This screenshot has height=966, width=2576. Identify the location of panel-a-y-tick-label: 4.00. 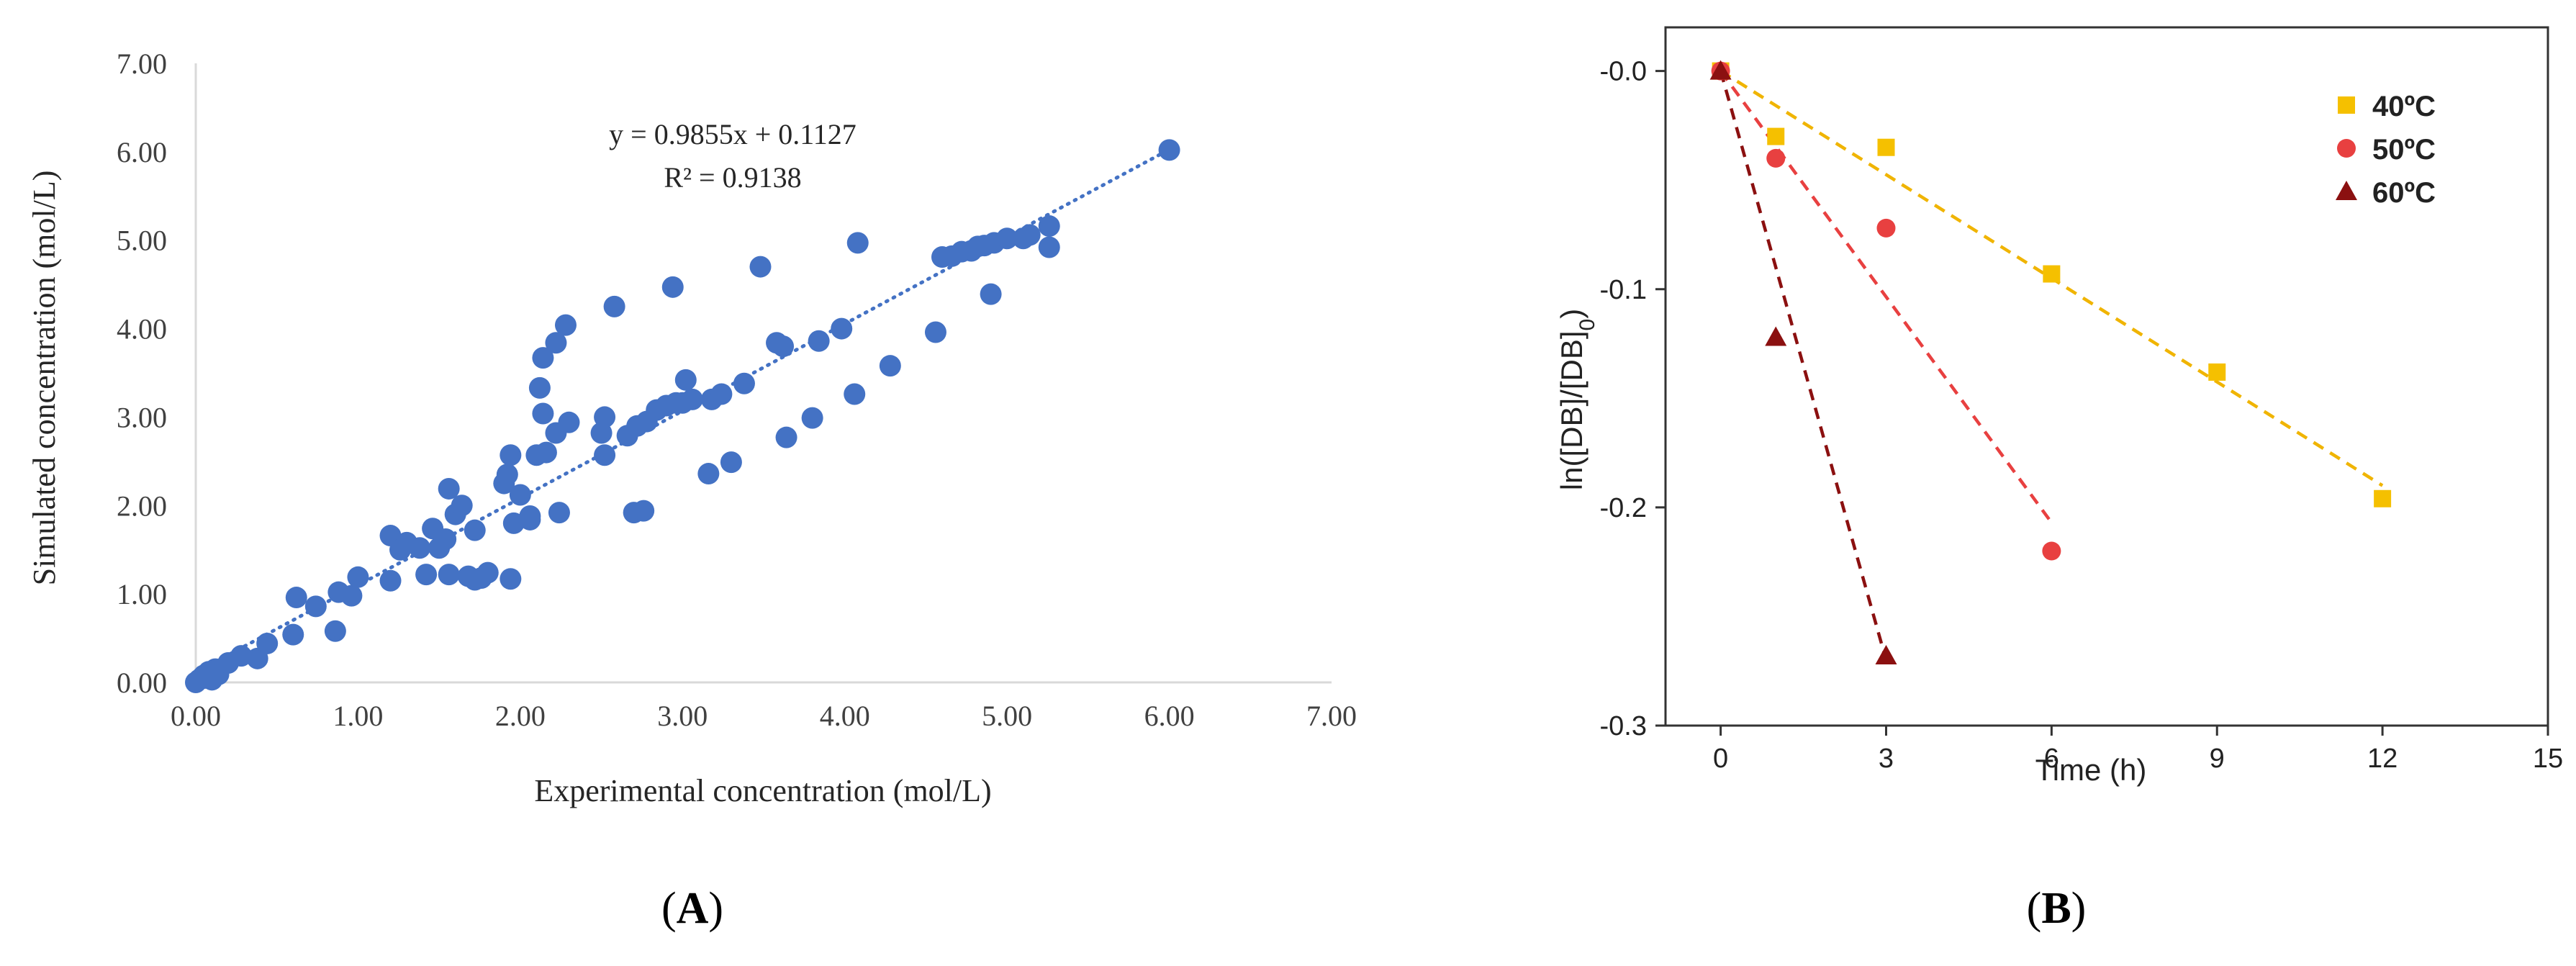
(142, 329).